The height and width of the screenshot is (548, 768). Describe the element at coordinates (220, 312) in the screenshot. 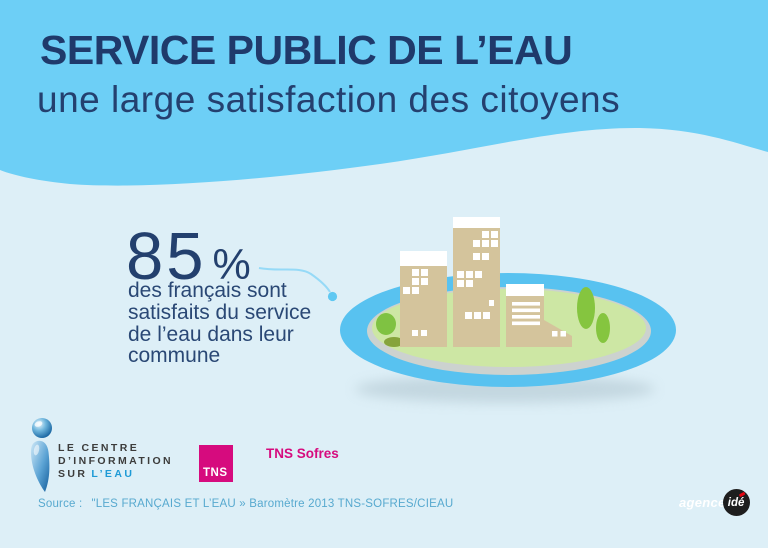

I see `stat-line: satisfaits du service` at that location.